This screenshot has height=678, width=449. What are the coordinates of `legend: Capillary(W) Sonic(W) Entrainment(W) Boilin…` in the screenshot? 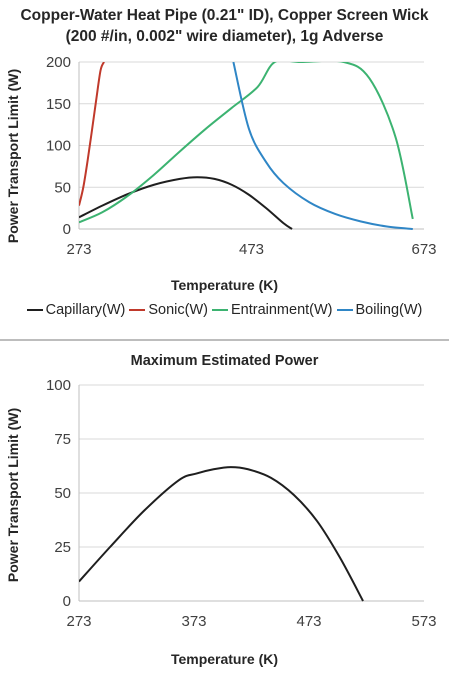 It's located at (224, 310).